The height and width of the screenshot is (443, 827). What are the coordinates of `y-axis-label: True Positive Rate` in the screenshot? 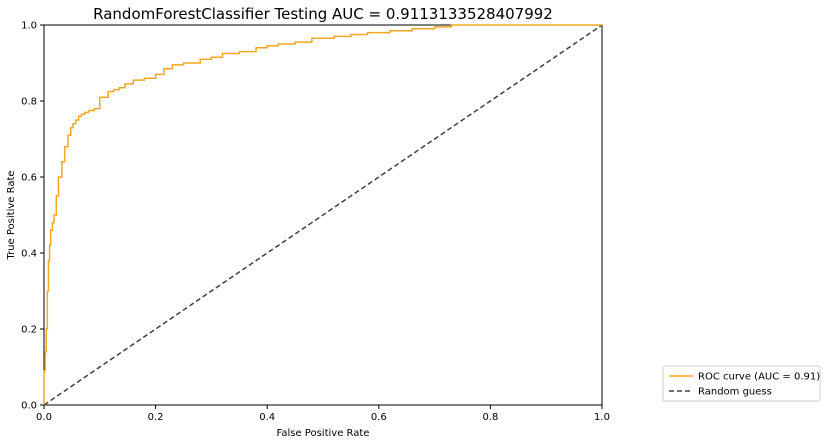 It's located at (11, 215).